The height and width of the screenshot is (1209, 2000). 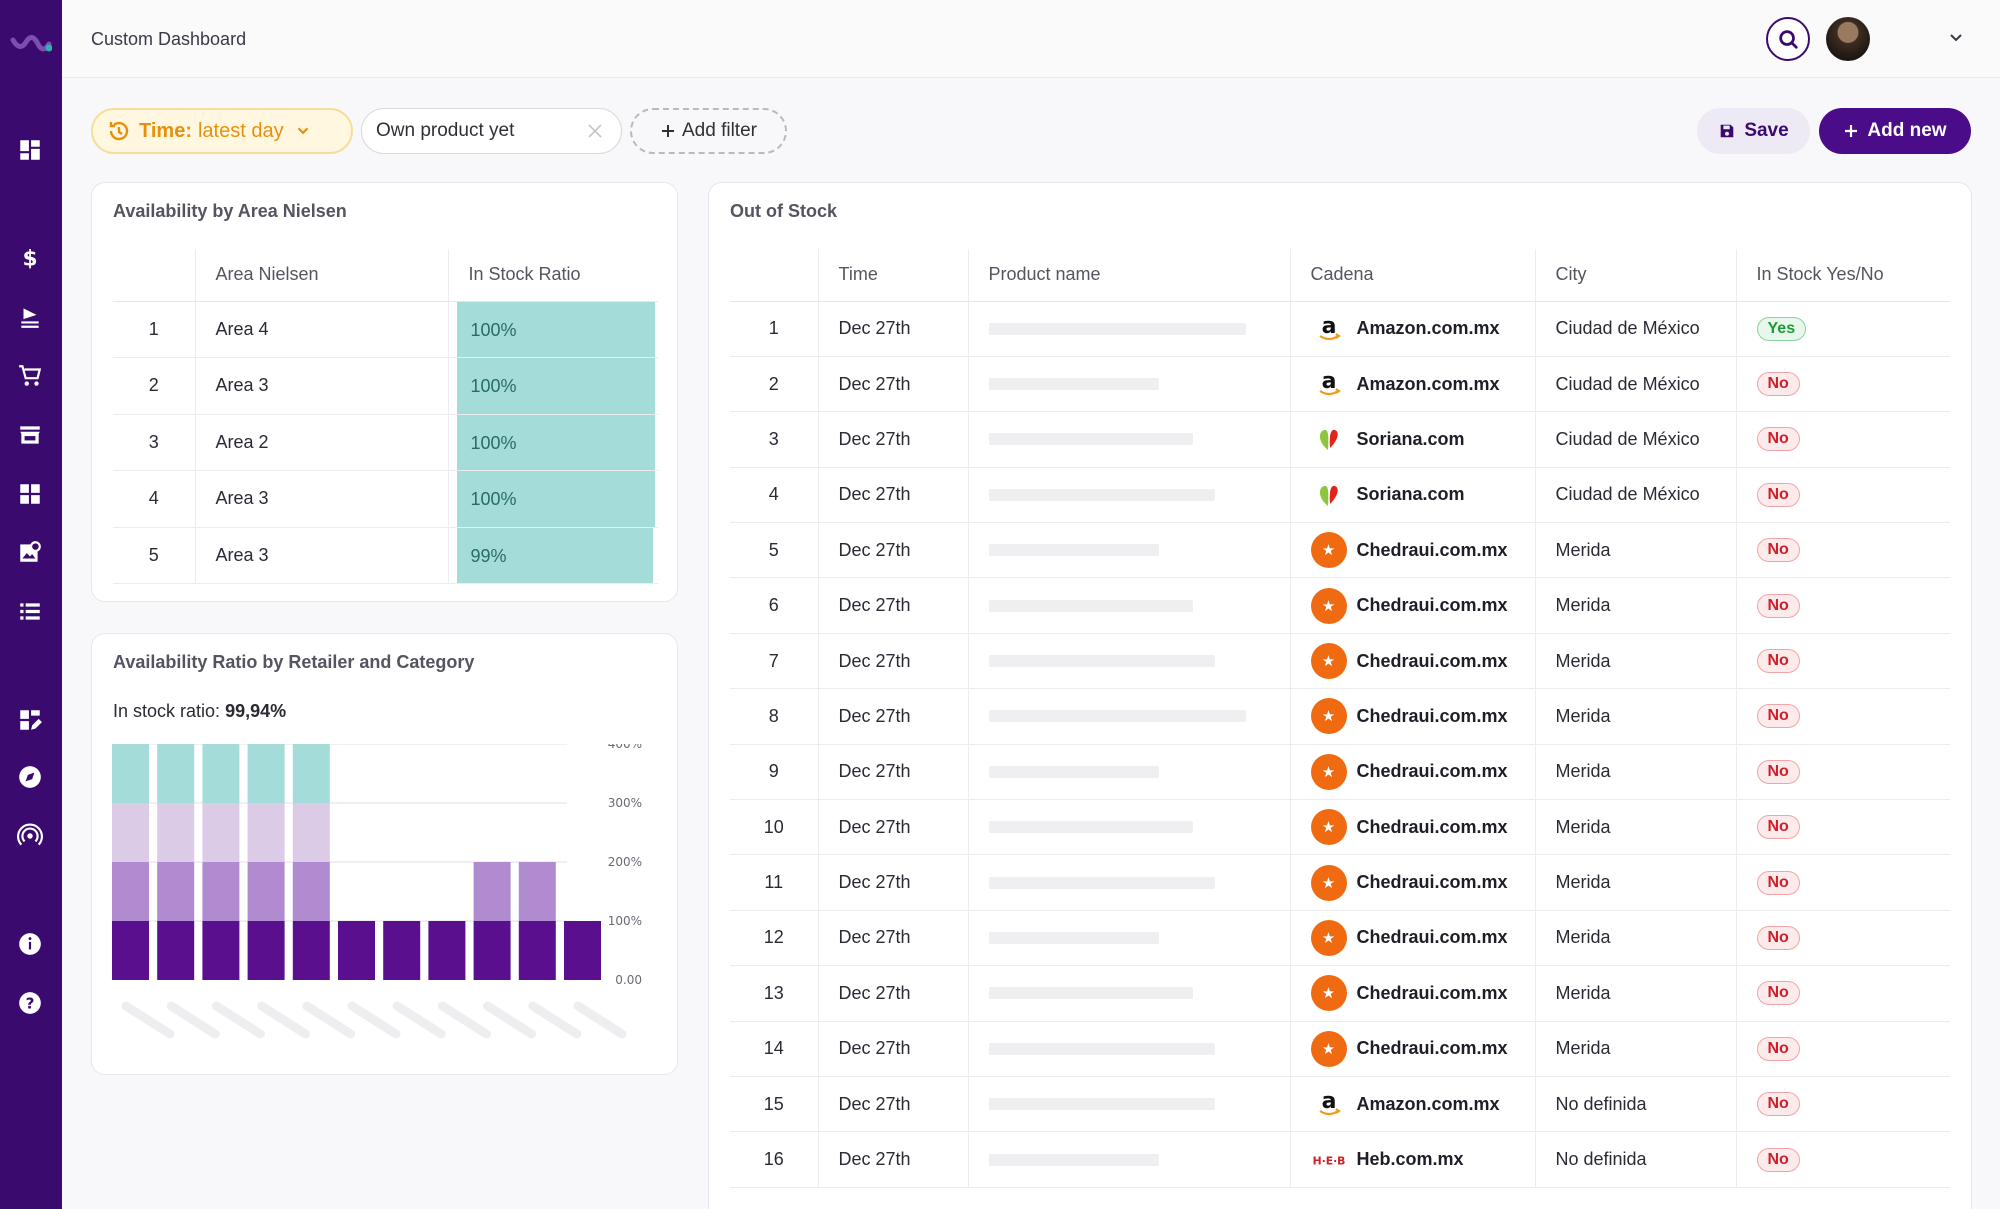 I want to click on column-header: In Stock Yes/No, so click(x=1843, y=275).